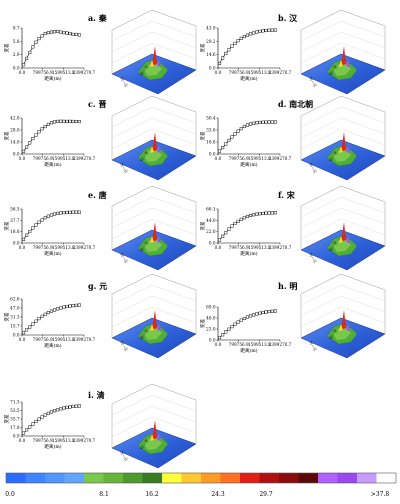 The height and width of the screenshot is (504, 400). I want to click on y-tick-label: 15.7, so click(15, 325).